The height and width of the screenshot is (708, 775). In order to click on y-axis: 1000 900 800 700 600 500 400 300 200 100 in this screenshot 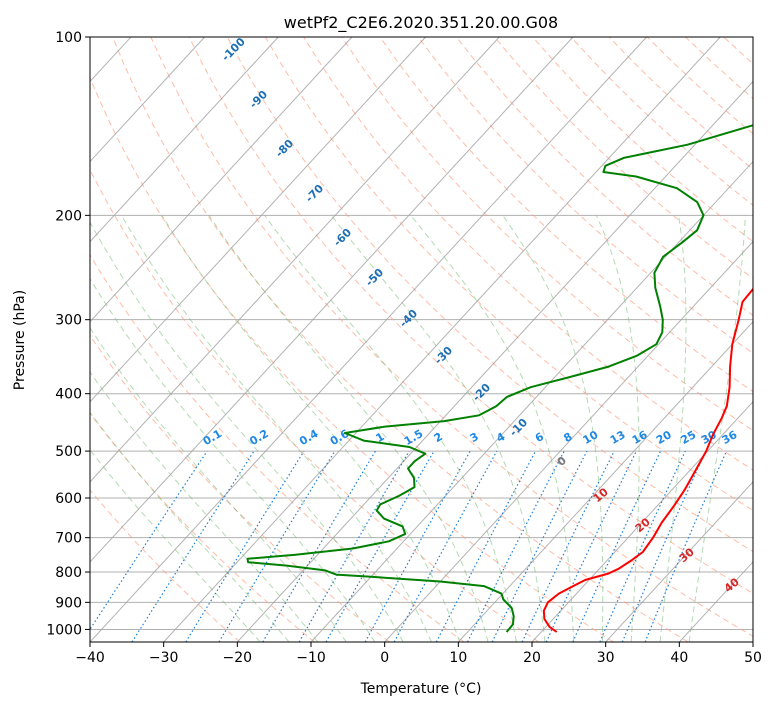, I will do `click(68, 334)`.